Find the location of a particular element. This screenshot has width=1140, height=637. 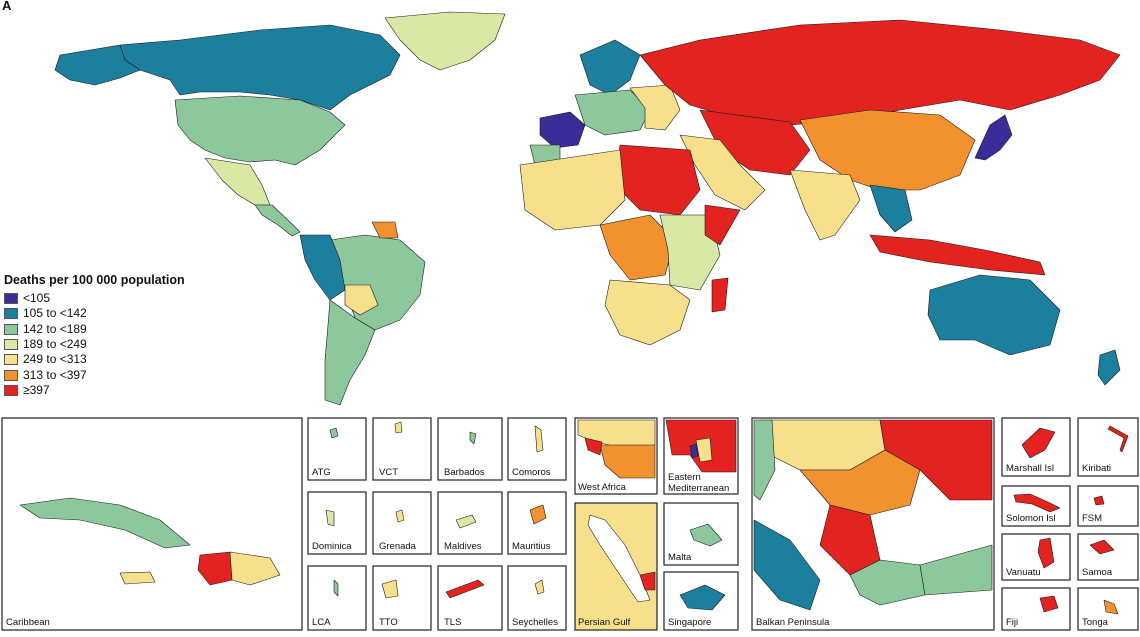

inset-vct-shape is located at coordinates (398, 427).